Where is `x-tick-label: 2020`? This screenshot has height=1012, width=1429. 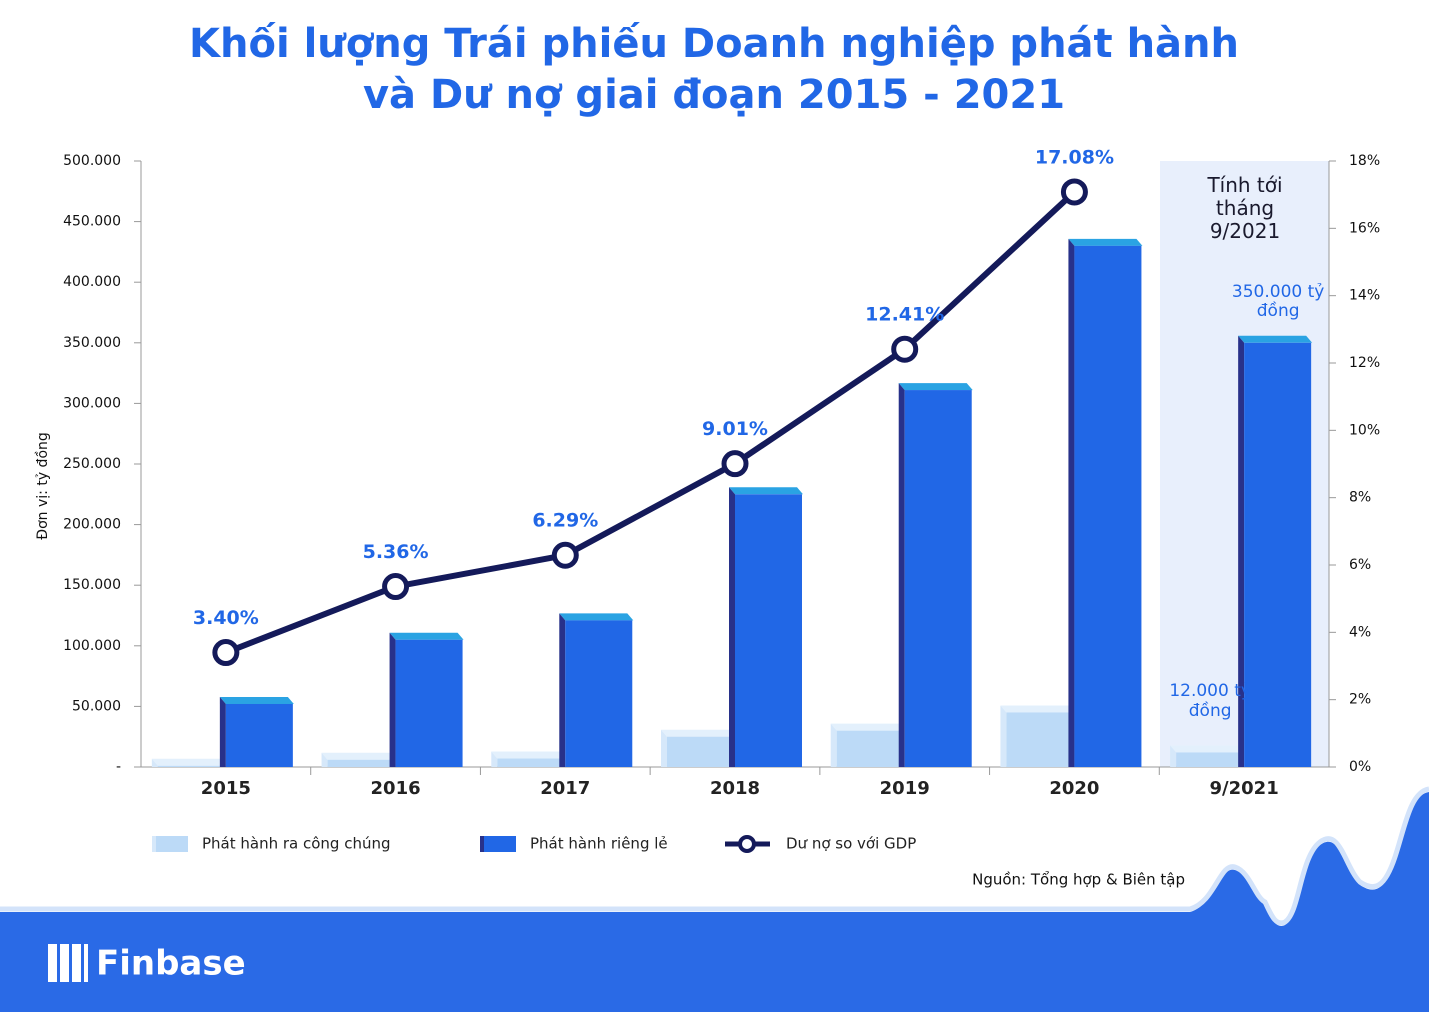 x-tick-label: 2020 is located at coordinates (1074, 788).